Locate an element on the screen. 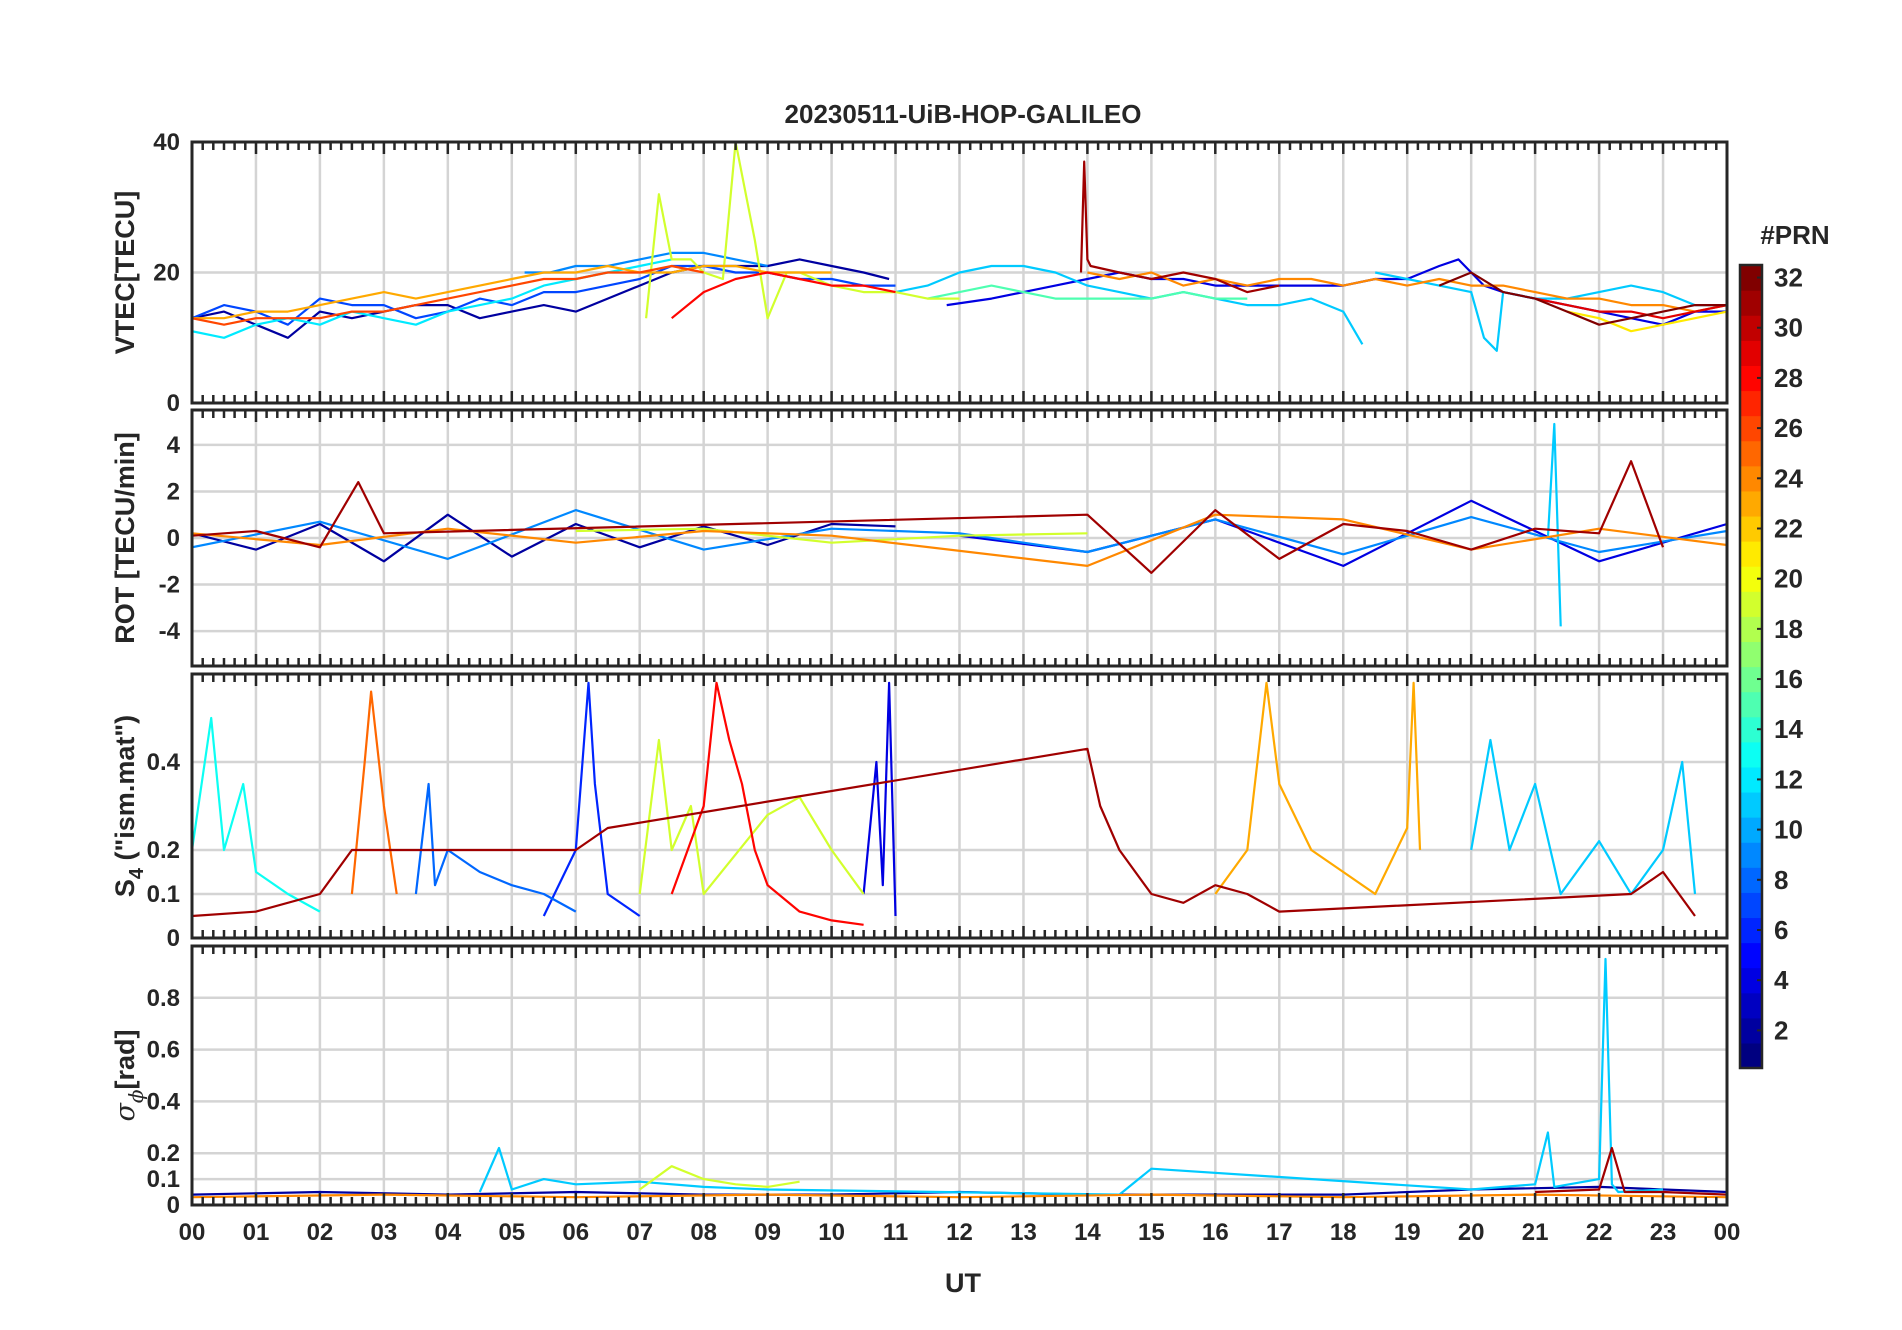 This screenshot has height=1330, width=1902. x-tick-label: 12 is located at coordinates (959, 1232).